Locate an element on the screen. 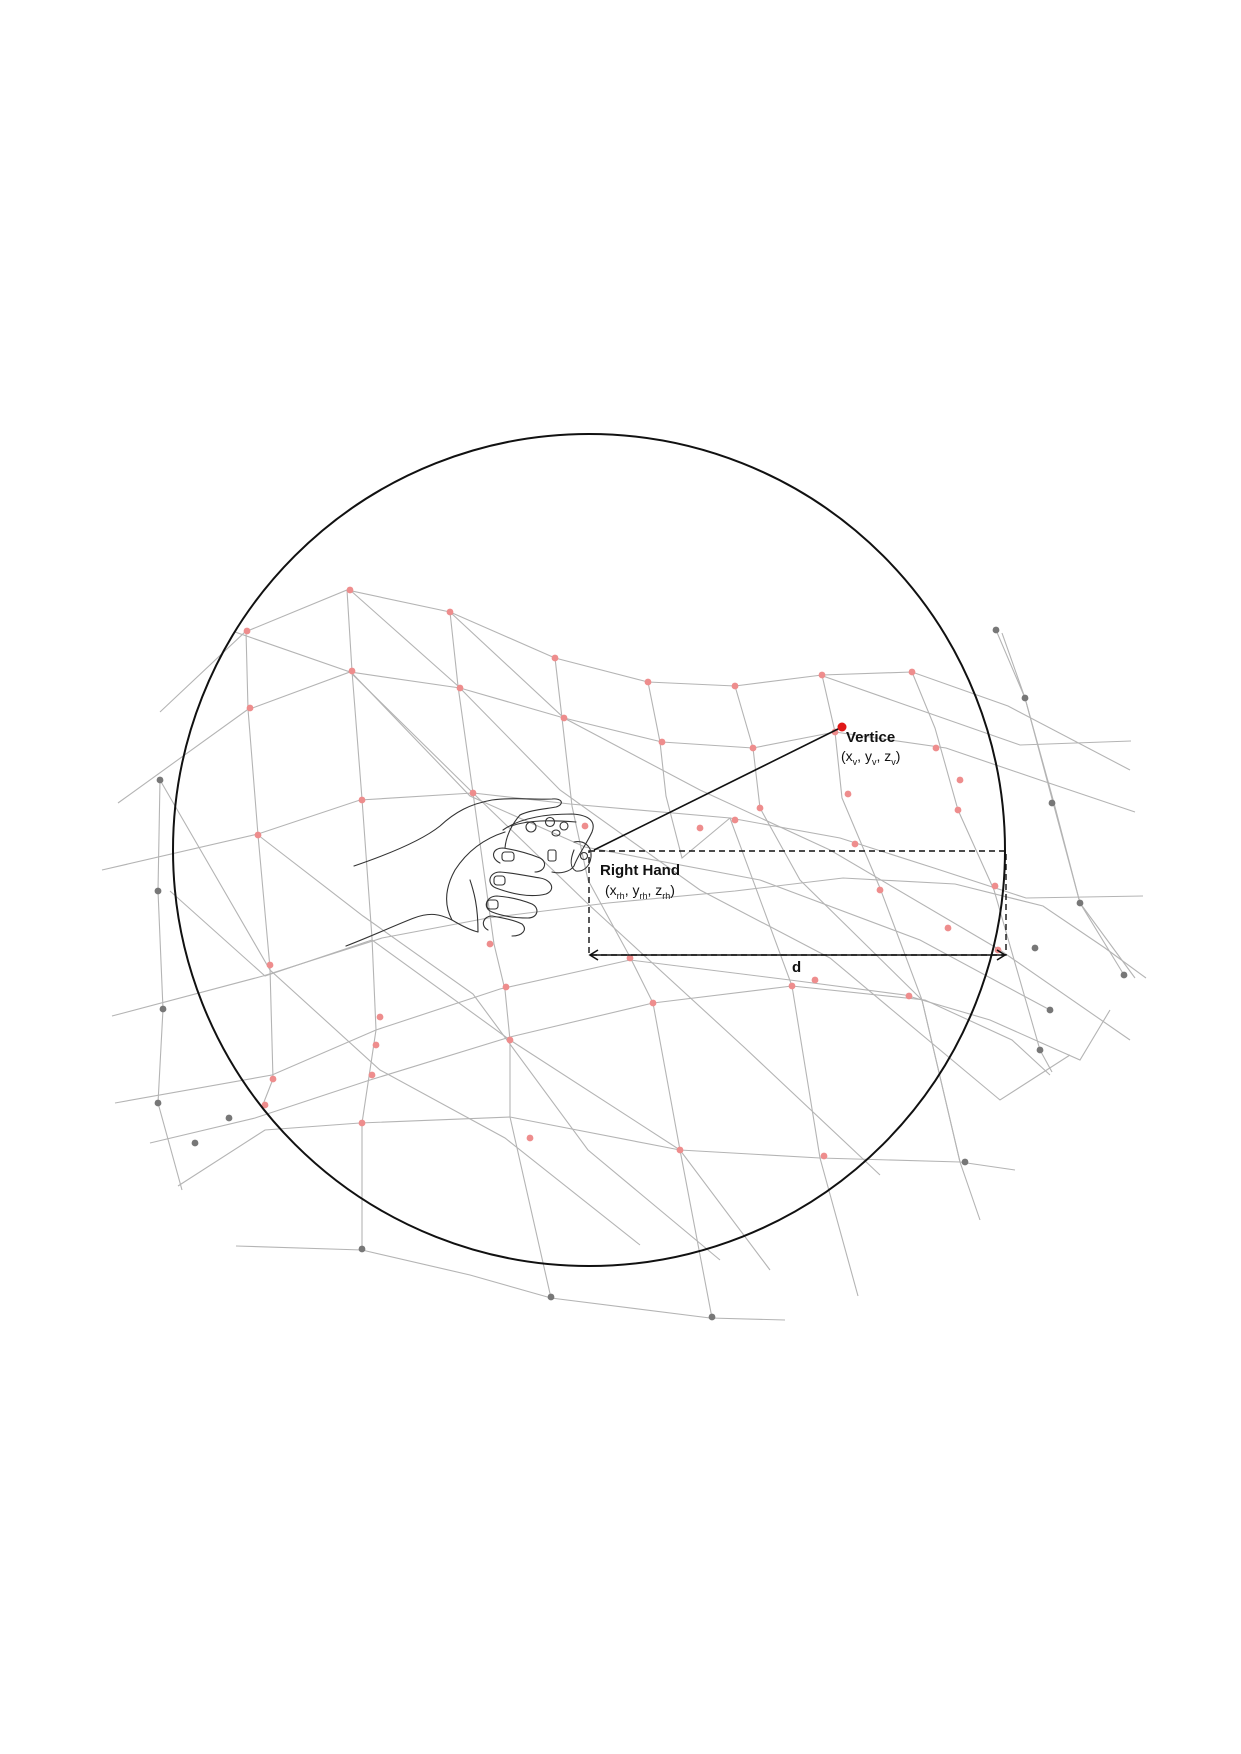  highlighted-vertex is located at coordinates (842, 727).